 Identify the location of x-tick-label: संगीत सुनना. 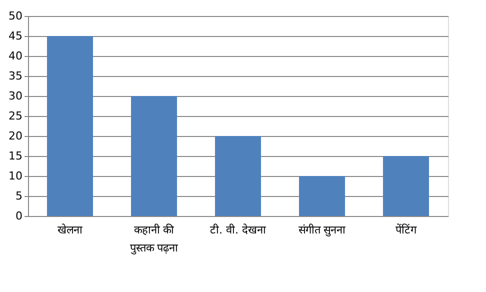
(322, 230).